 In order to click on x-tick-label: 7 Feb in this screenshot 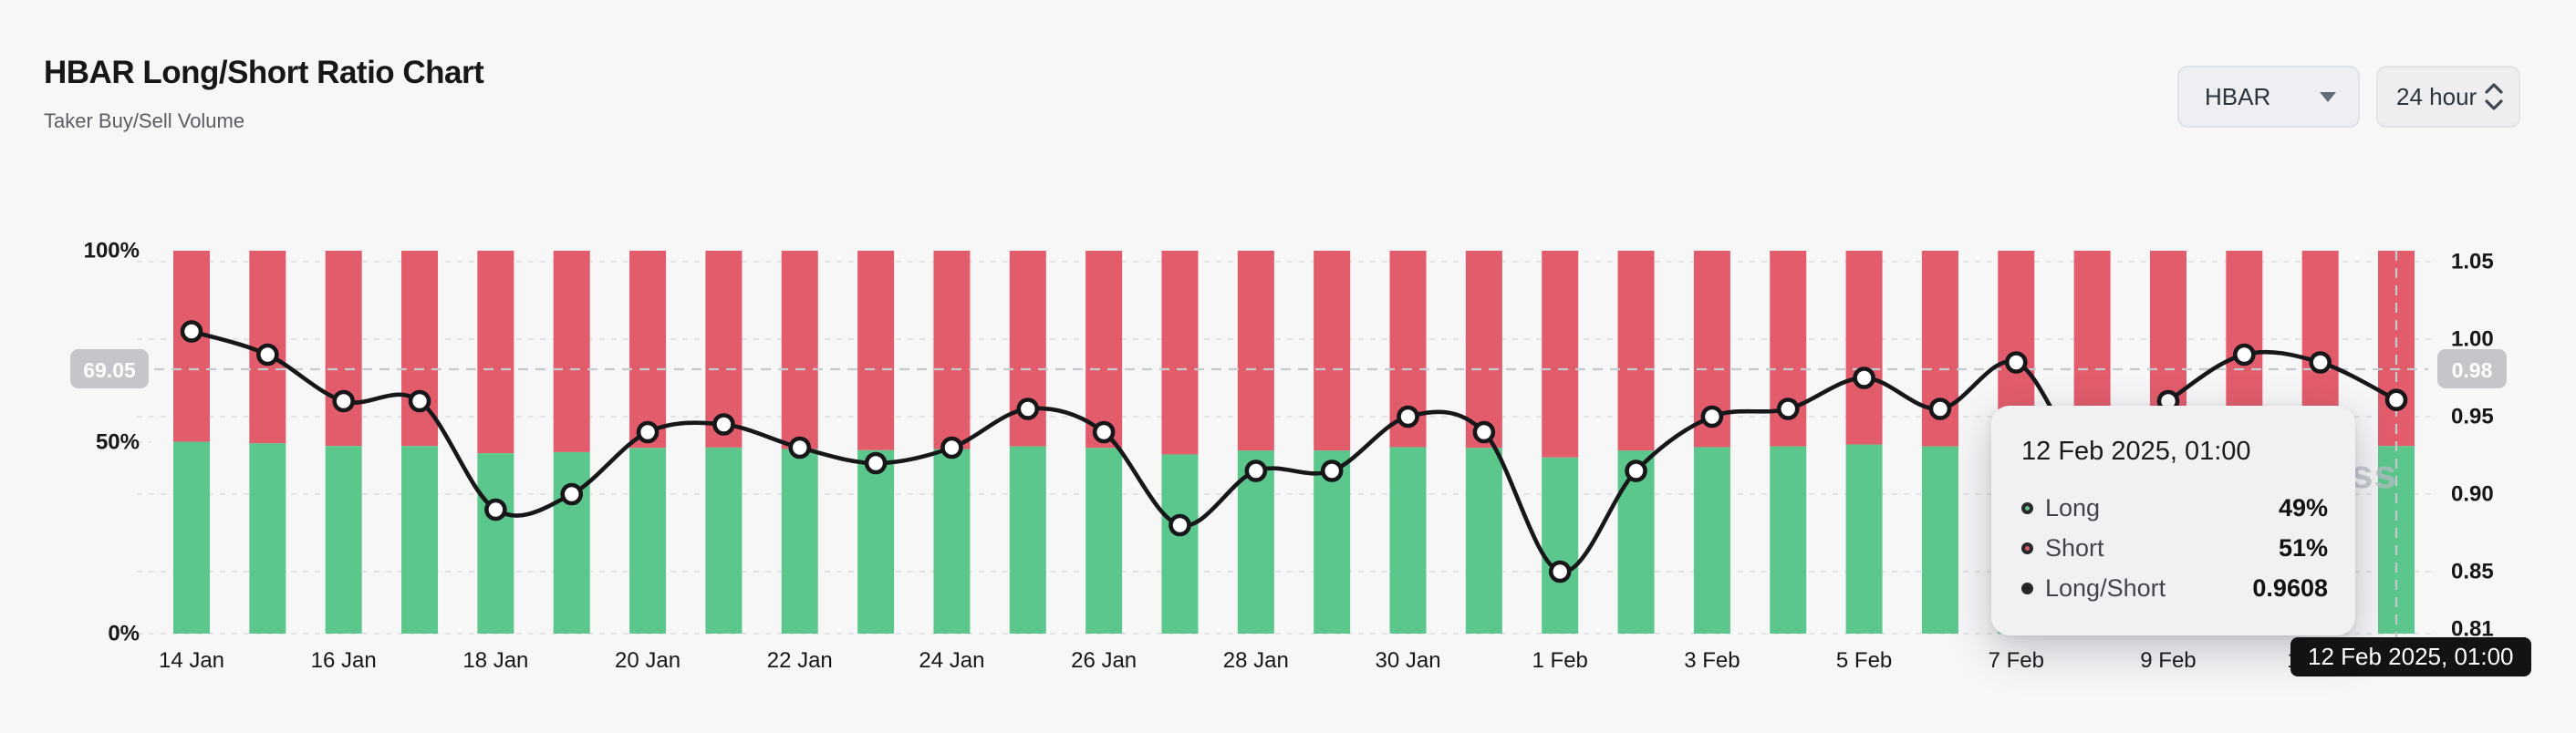, I will do `click(2017, 660)`.